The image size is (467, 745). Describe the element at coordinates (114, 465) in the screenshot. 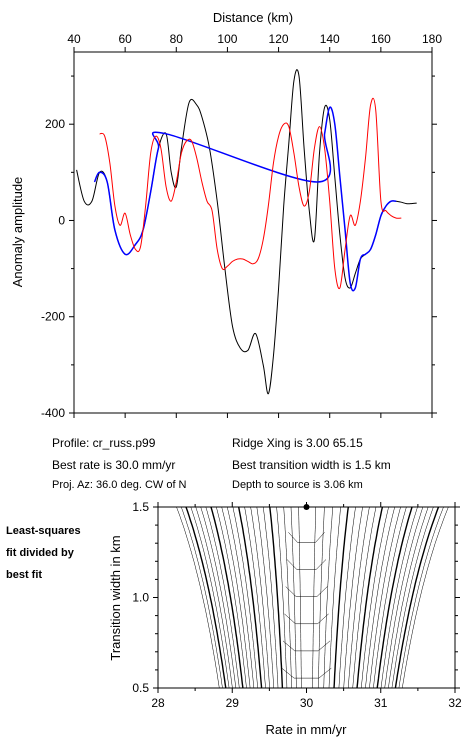

I see `info-best-rate: Best rate is 30.0 mm/yr` at that location.